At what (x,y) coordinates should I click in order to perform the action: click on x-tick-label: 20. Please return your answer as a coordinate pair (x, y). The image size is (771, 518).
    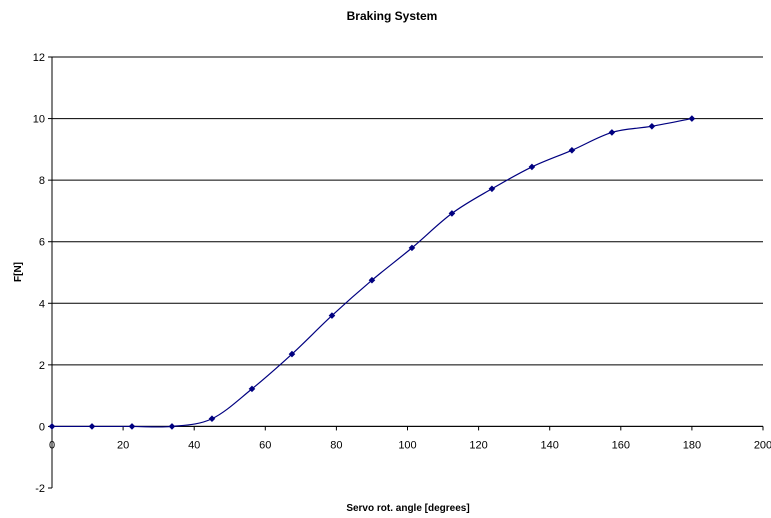
    Looking at the image, I should click on (123, 445).